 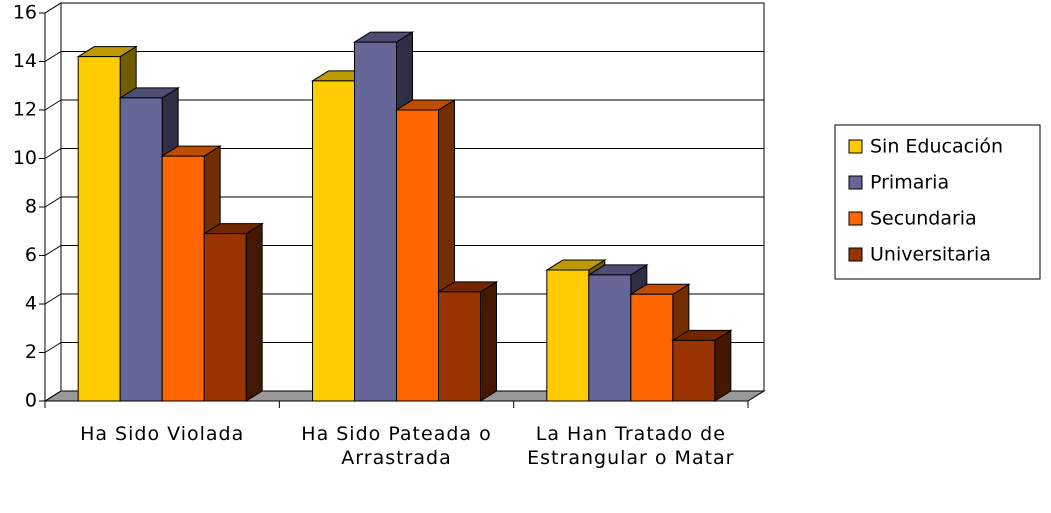 What do you see at coordinates (25, 13) in the screenshot?
I see `y-tick-label: 16` at bounding box center [25, 13].